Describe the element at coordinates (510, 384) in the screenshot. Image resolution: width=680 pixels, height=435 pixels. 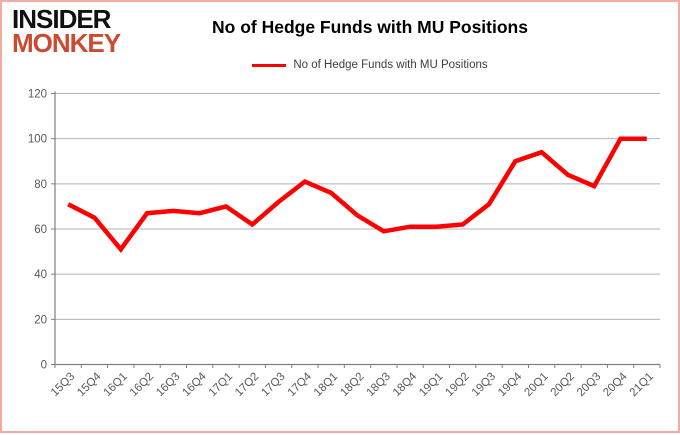
I see `x-axis-label: 19Q4` at that location.